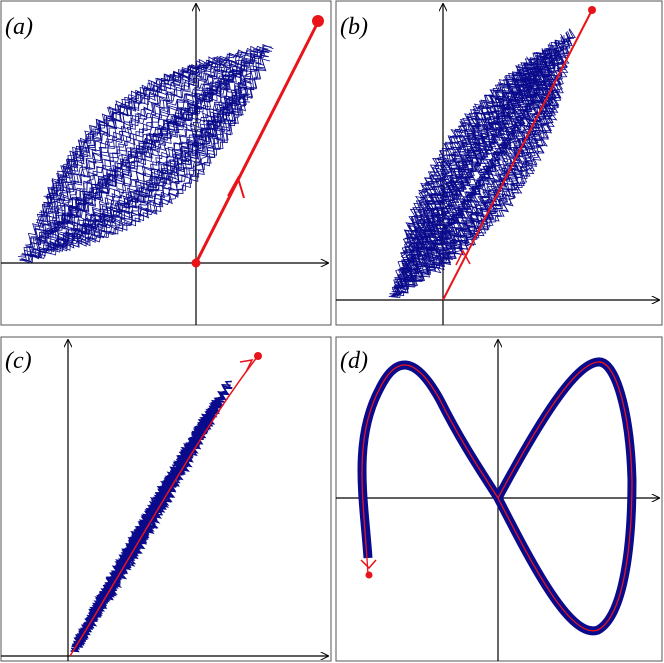 This screenshot has height=663, width=664. What do you see at coordinates (354, 27) in the screenshot?
I see `panel-label: (b)` at bounding box center [354, 27].